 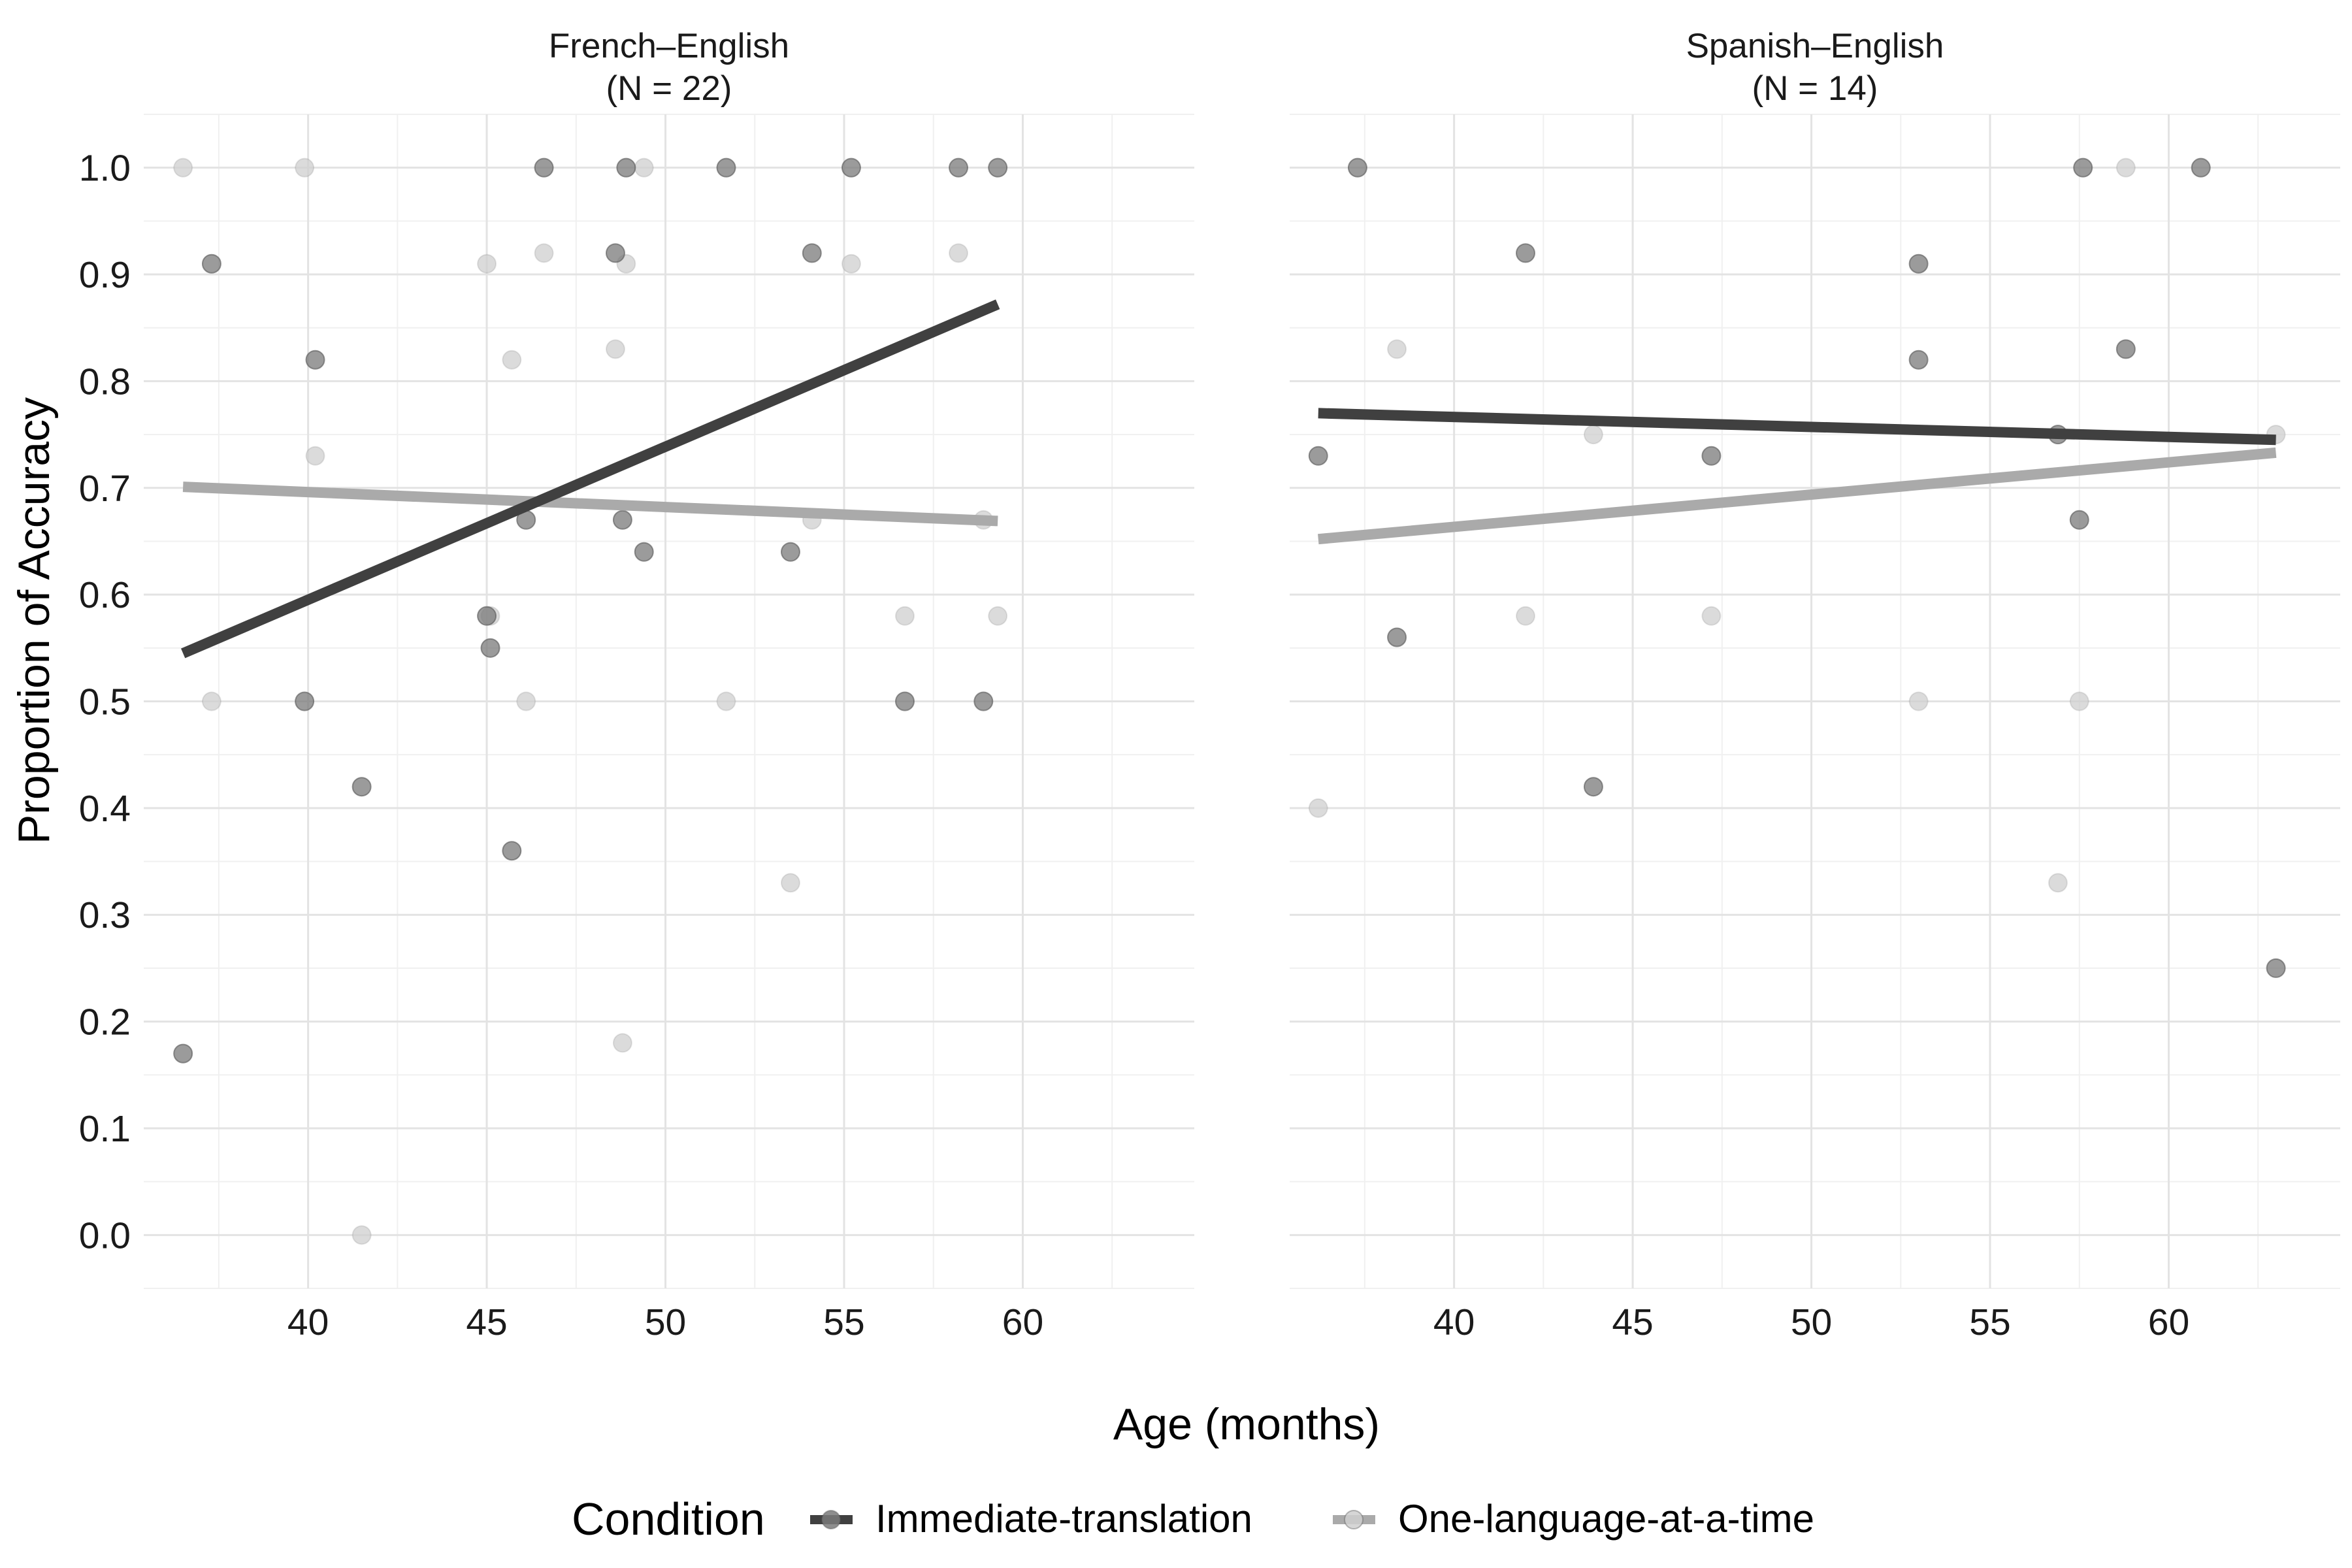 What do you see at coordinates (34, 620) in the screenshot?
I see `y-axis-title: Proportion of Accuracy` at bounding box center [34, 620].